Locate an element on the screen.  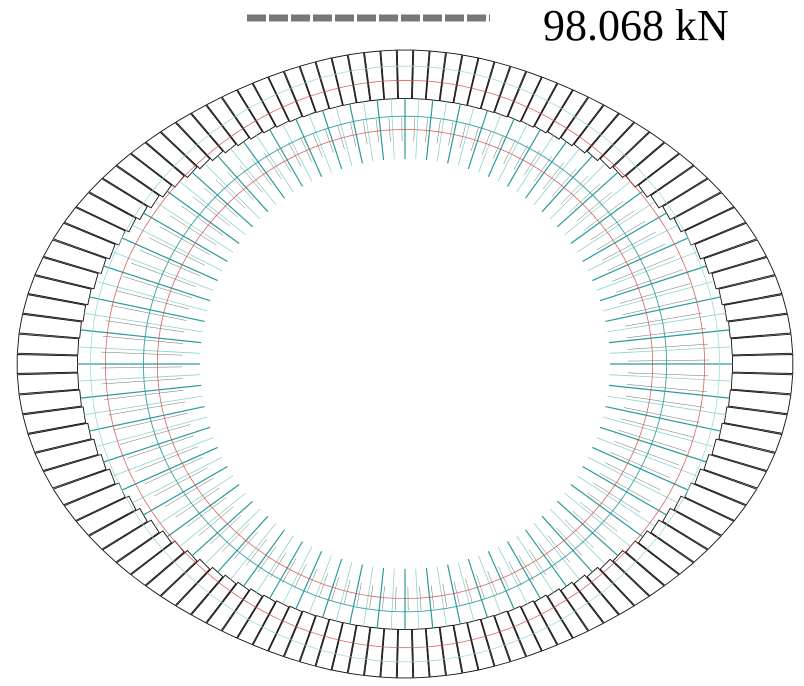
scale-label: 98.068 kN is located at coordinates (636, 25).